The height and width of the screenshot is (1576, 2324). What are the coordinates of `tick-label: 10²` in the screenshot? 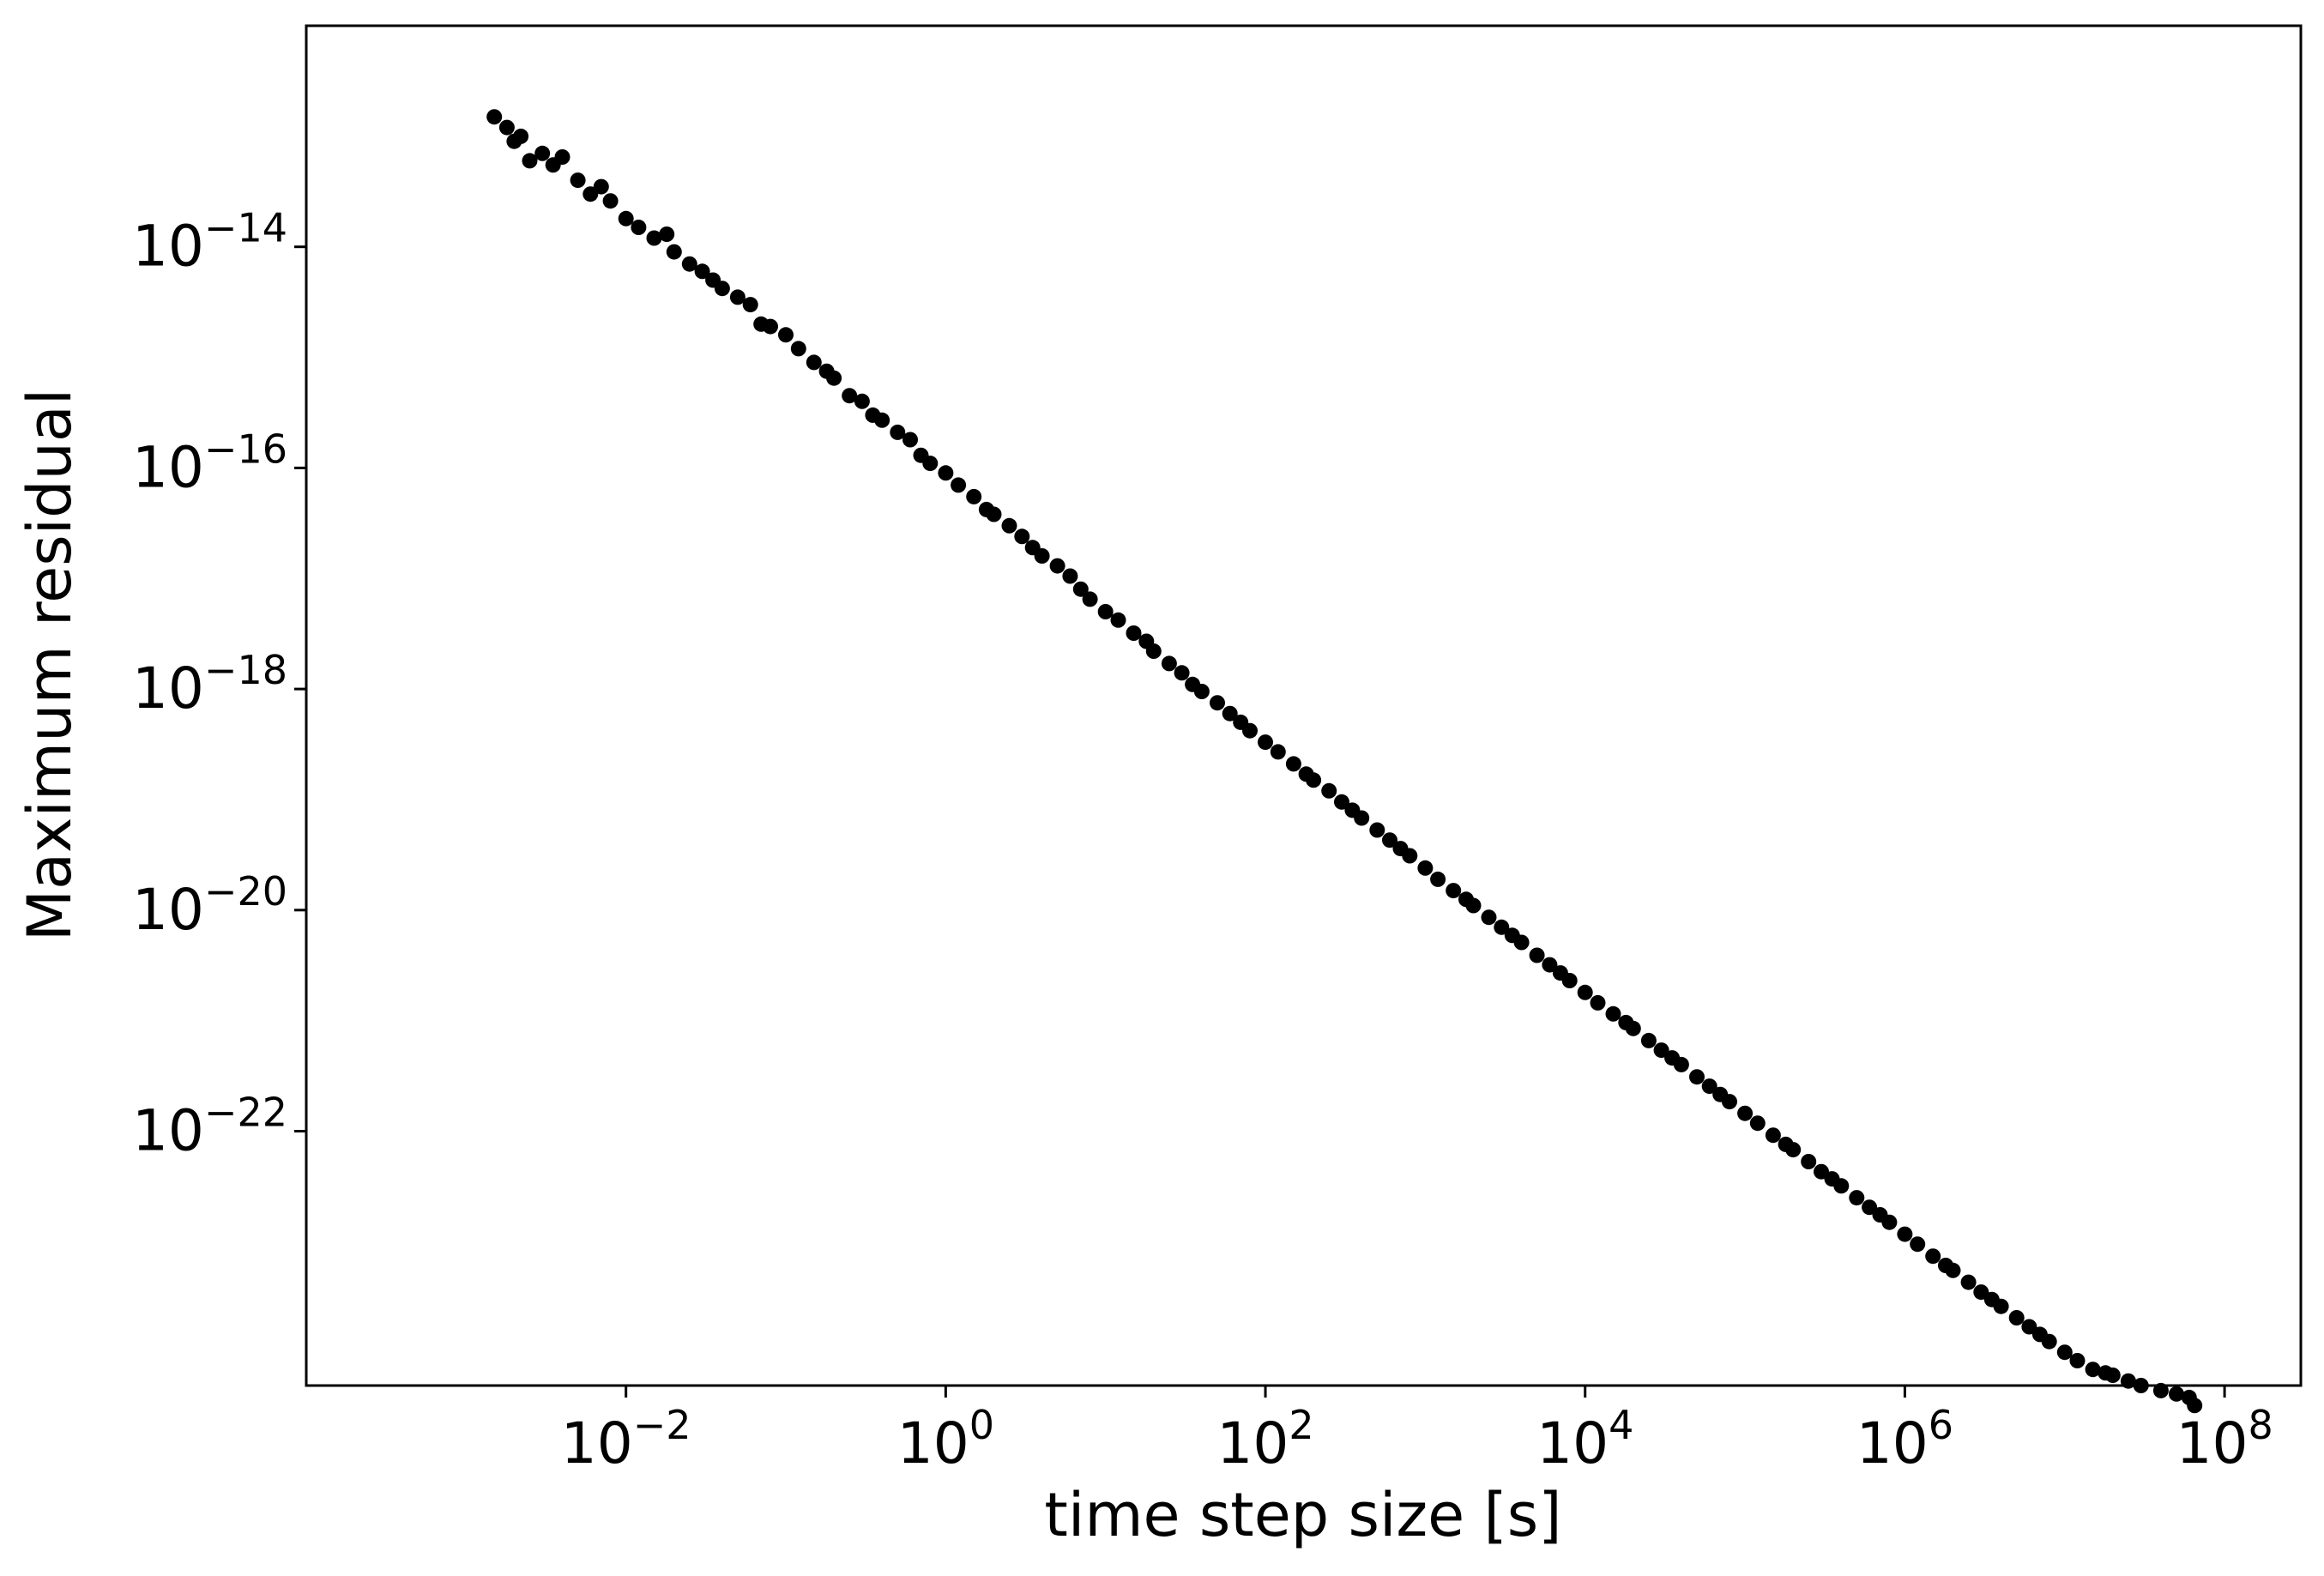 It's located at (1265, 1439).